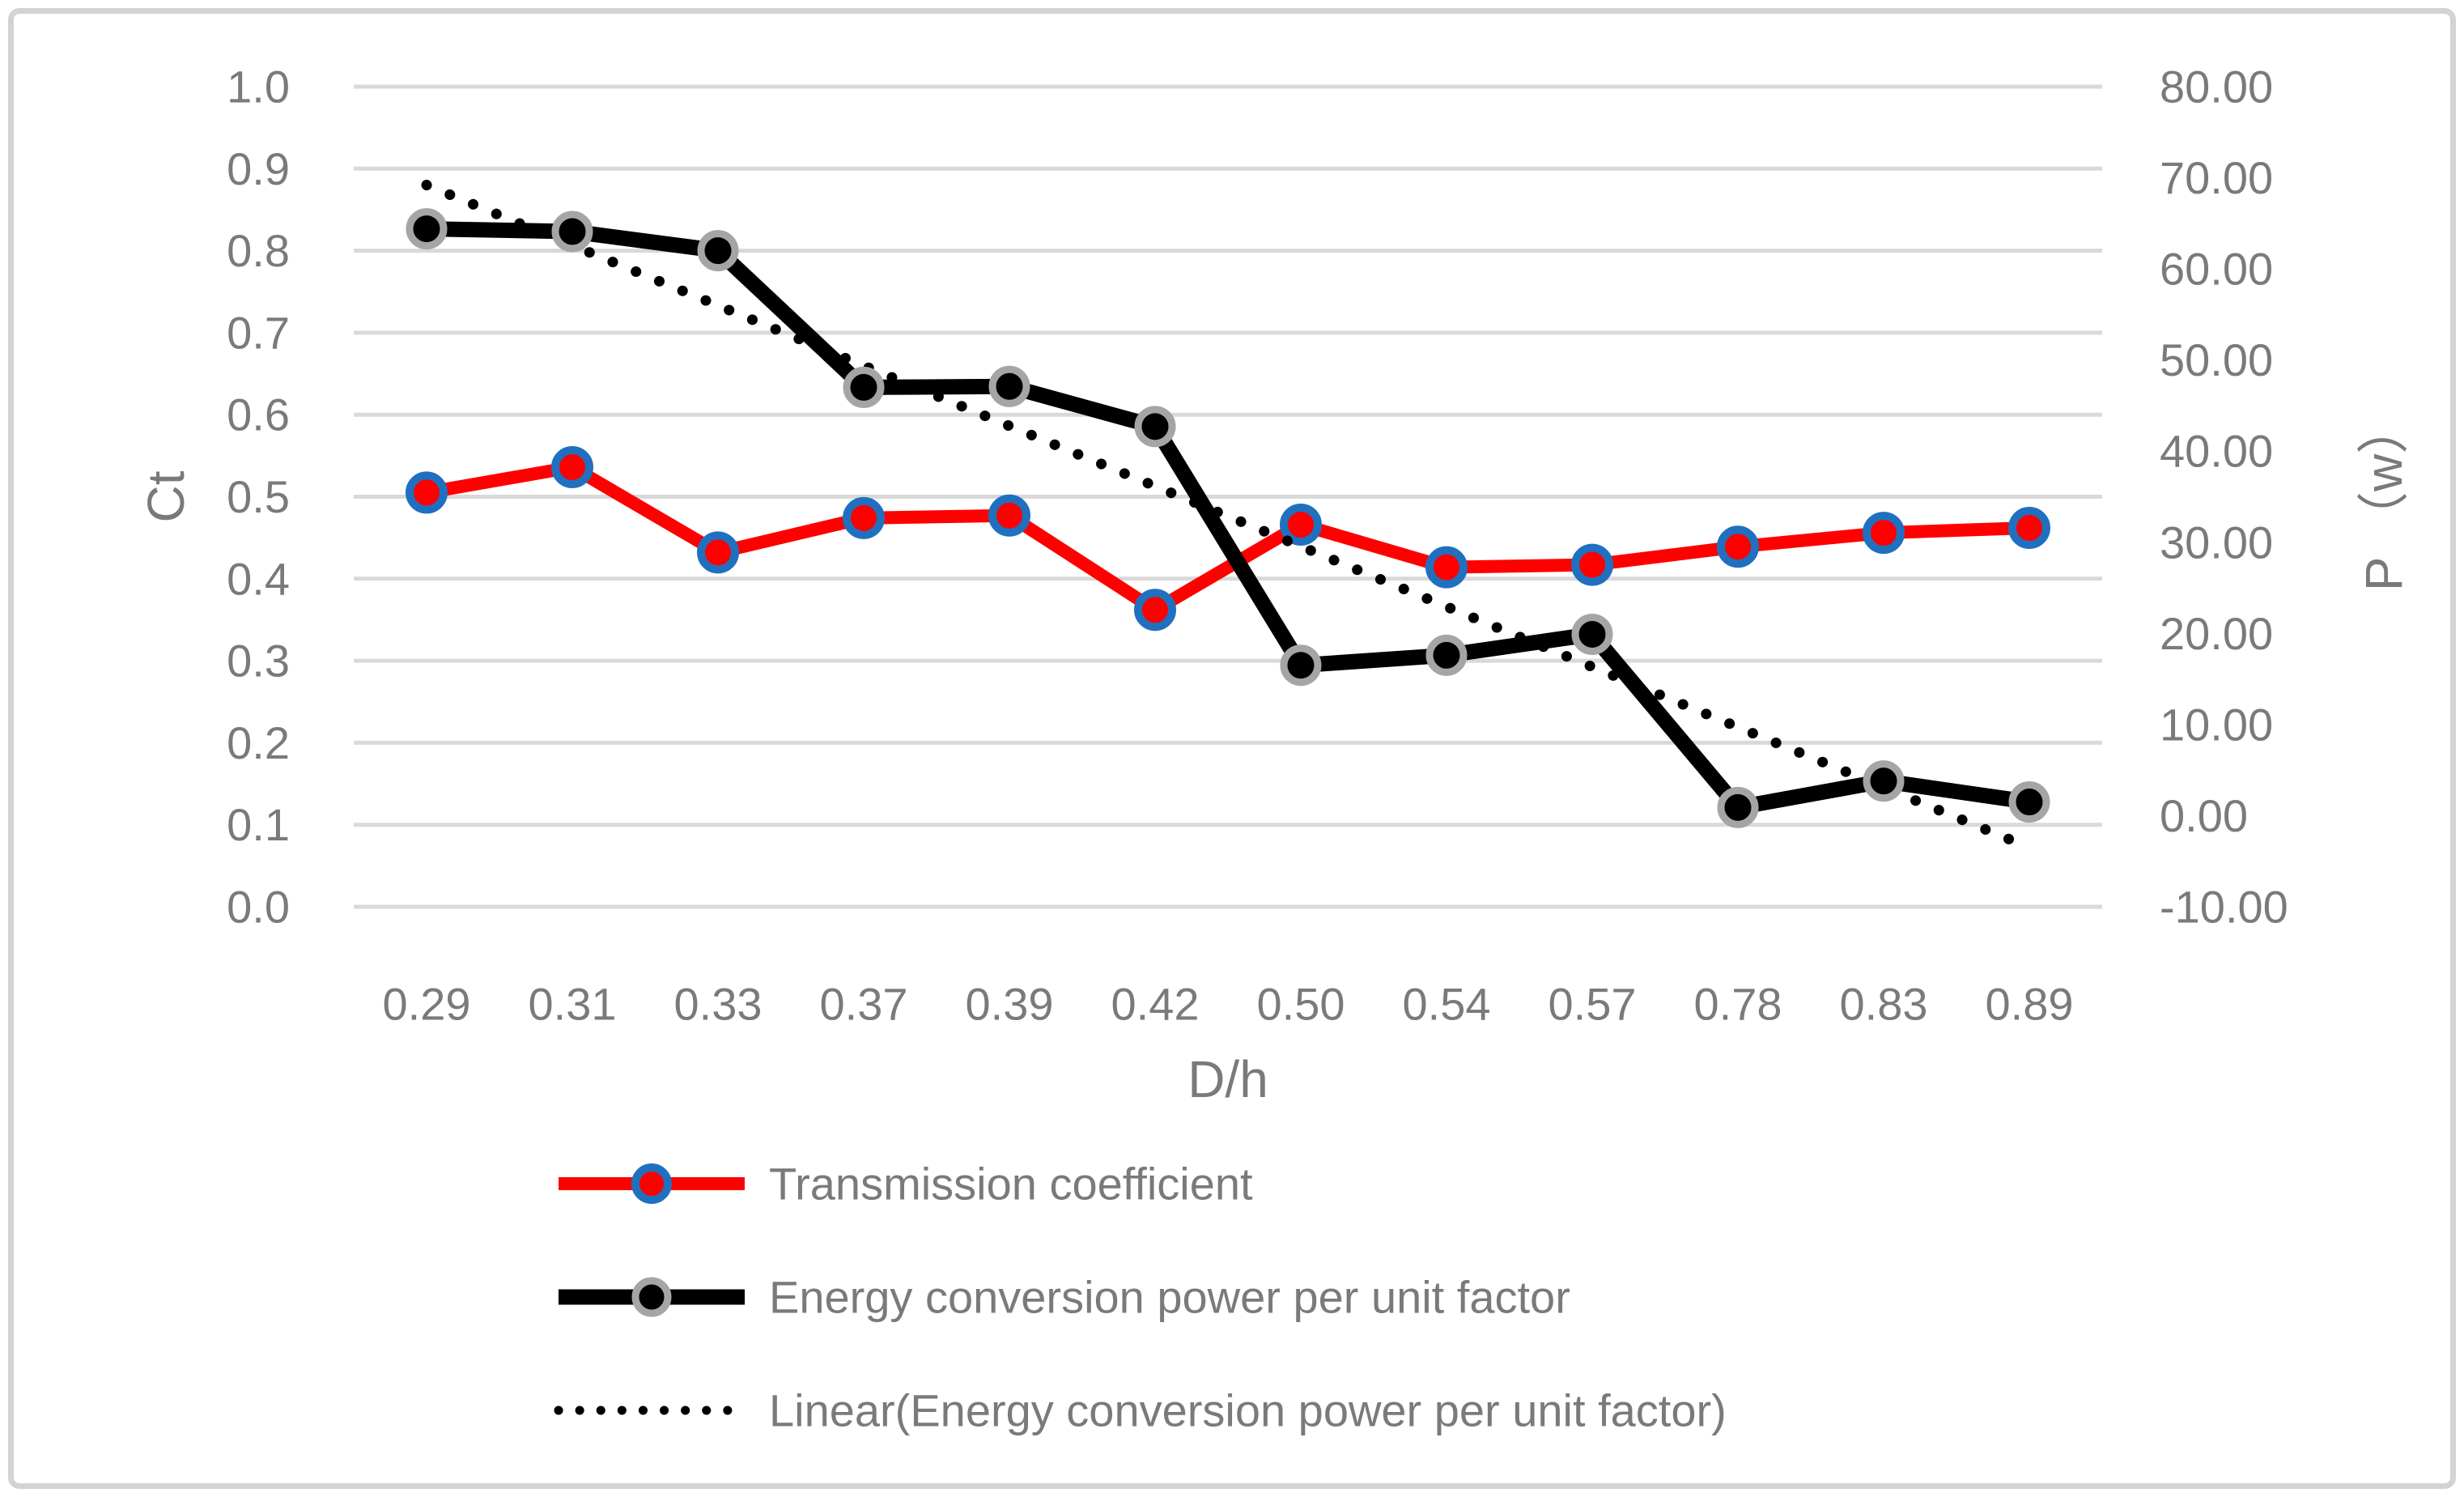 The height and width of the screenshot is (1497, 2464). What do you see at coordinates (719, 1004) in the screenshot?
I see `x-axis-tick-label: 0.33` at bounding box center [719, 1004].